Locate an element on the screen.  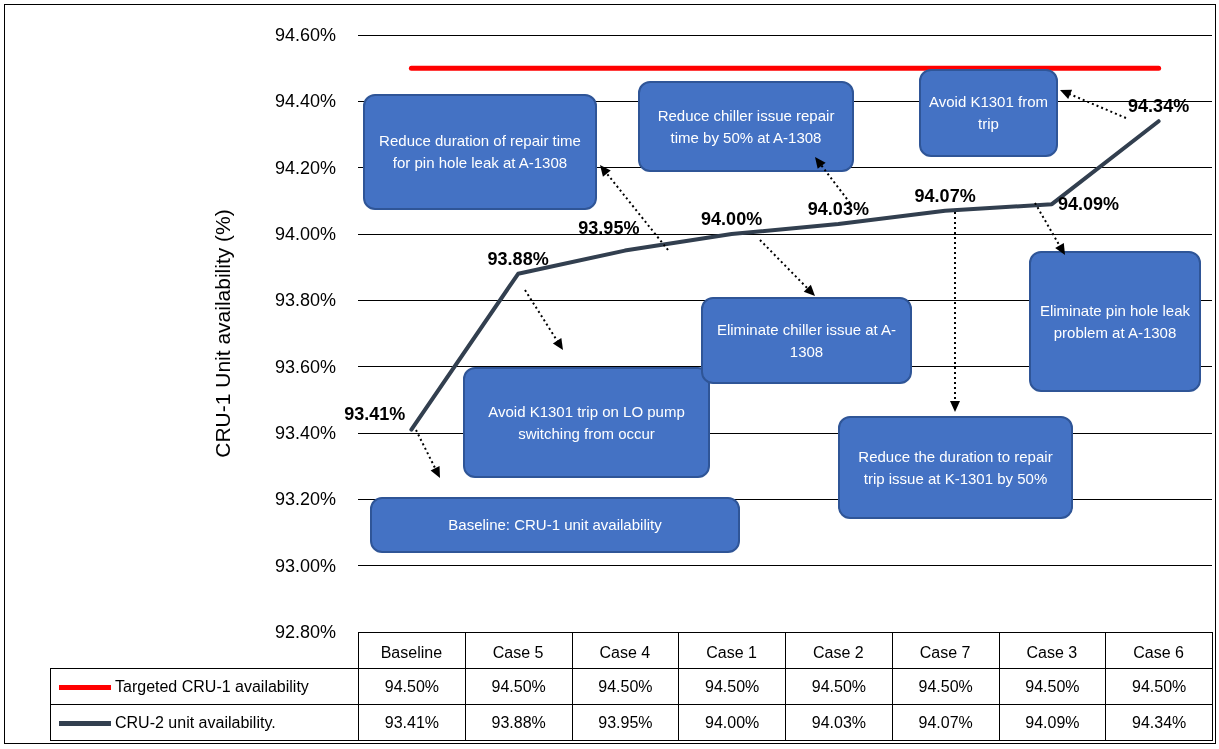
y-tick-label: 94.20% is located at coordinates (305, 167).